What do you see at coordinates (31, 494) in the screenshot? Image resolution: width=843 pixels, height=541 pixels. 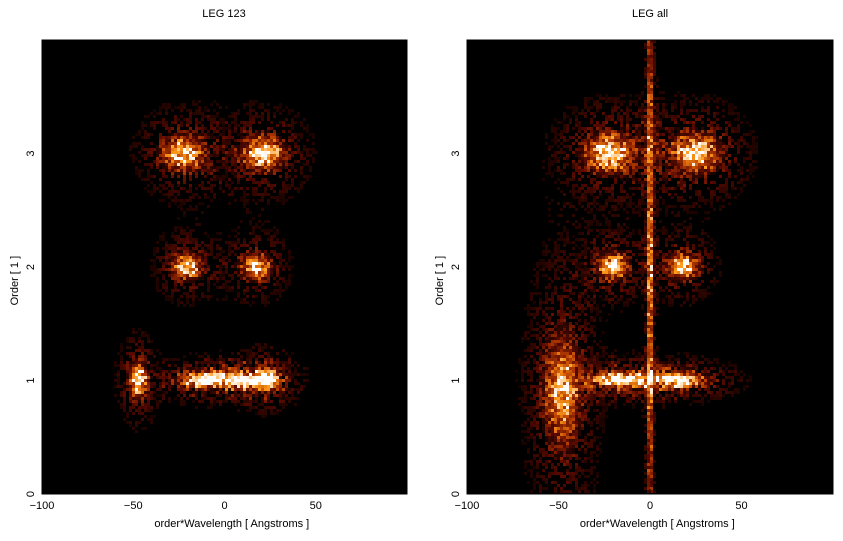 I see `y-tick-label: 0` at bounding box center [31, 494].